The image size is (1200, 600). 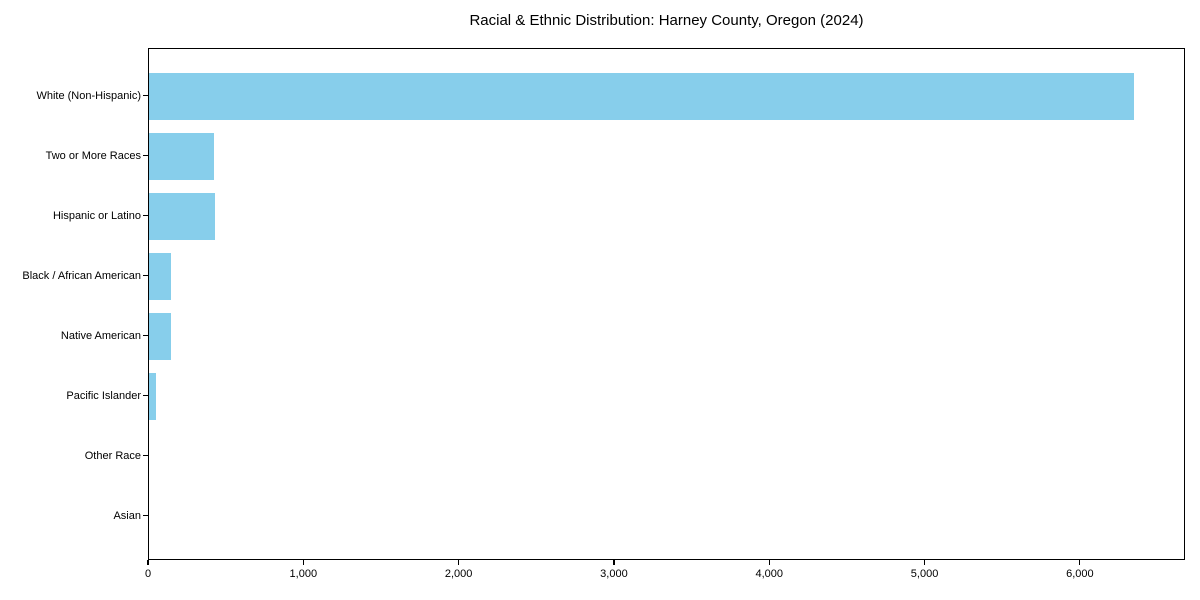 What do you see at coordinates (924, 574) in the screenshot?
I see `x-tick-label-5000: 5,000` at bounding box center [924, 574].